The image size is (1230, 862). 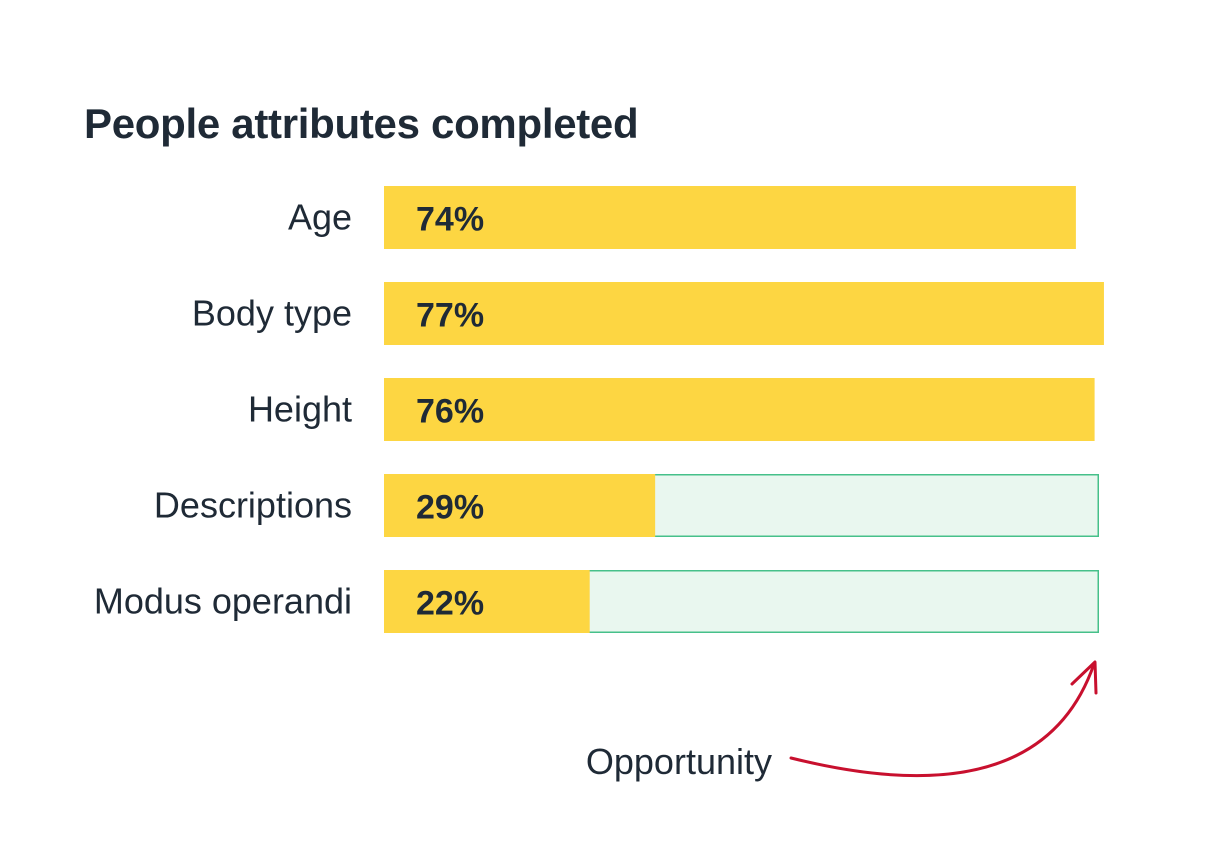 What do you see at coordinates (272, 313) in the screenshot?
I see `category-label-body-type: Body type` at bounding box center [272, 313].